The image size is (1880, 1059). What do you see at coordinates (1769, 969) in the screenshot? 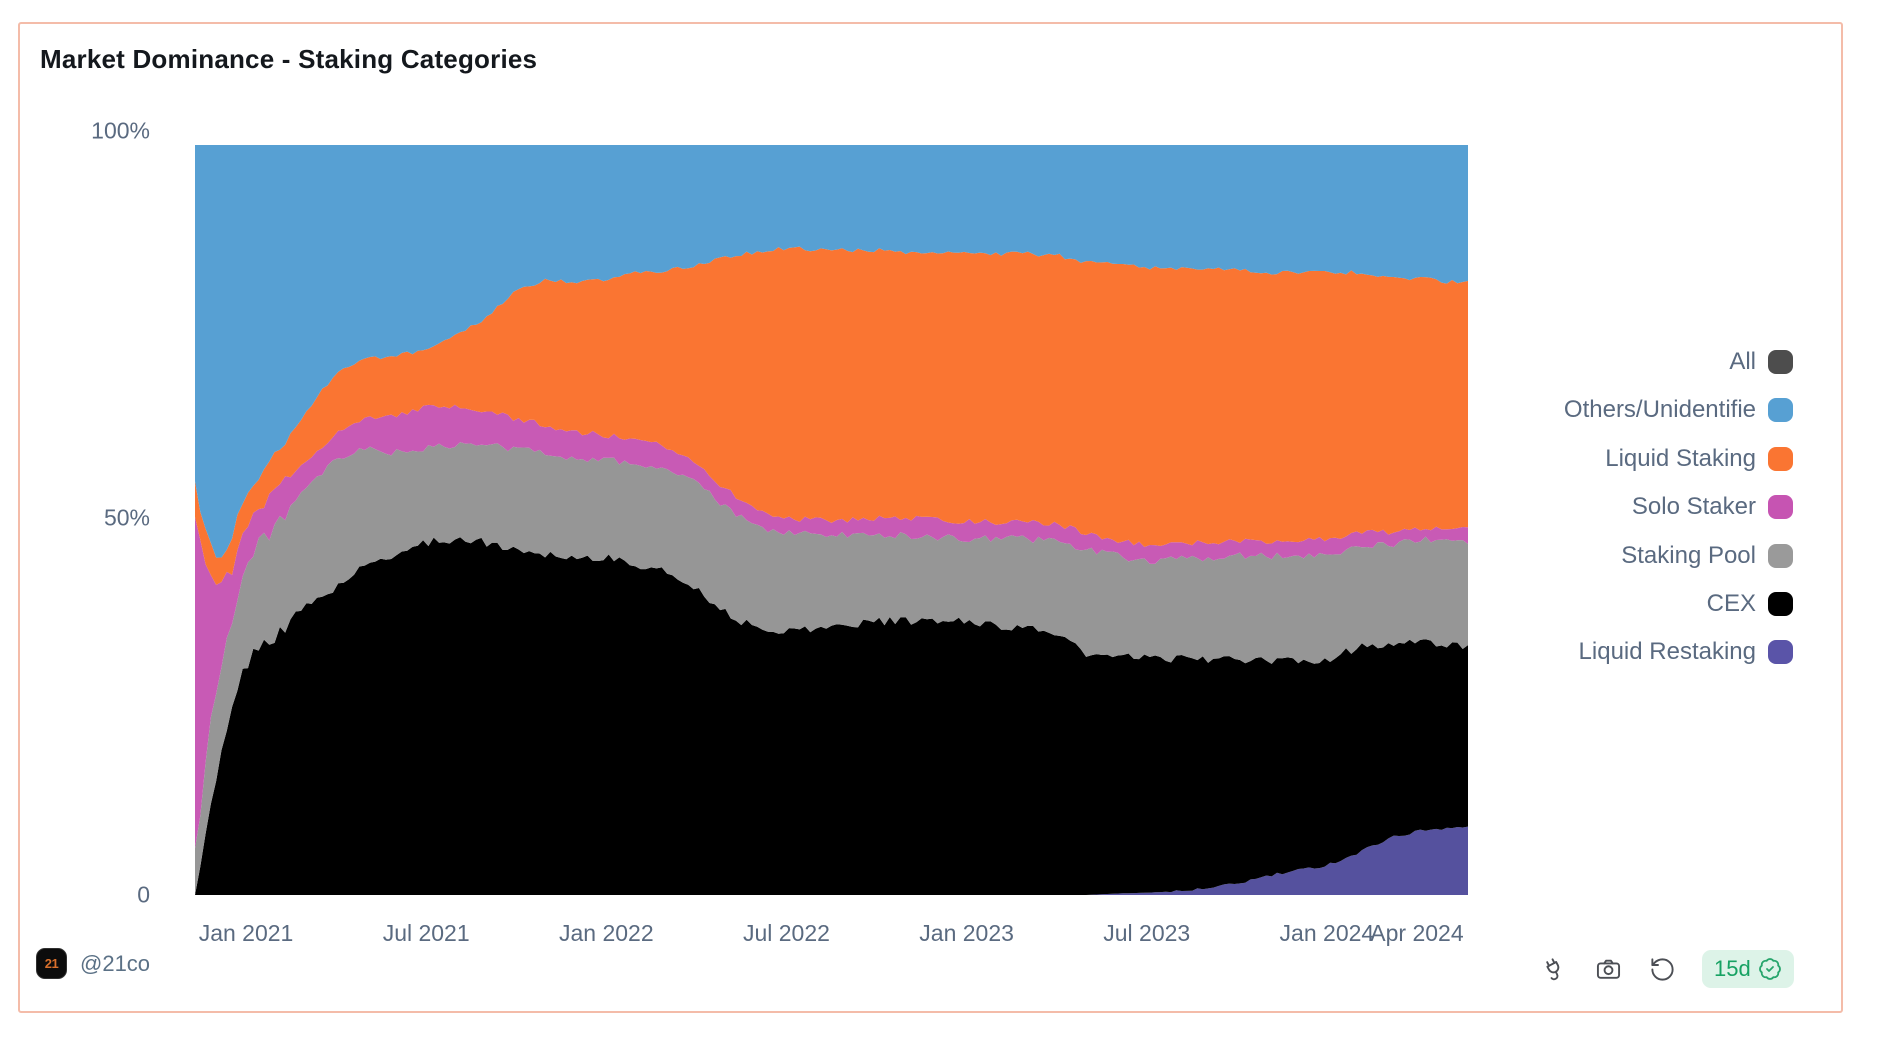
I see `verified-check-icon` at bounding box center [1769, 969].